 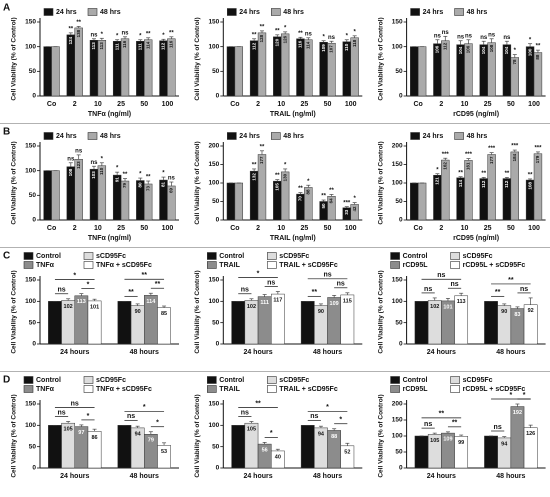 I want to click on value-label: 50, so click(x=323, y=206).